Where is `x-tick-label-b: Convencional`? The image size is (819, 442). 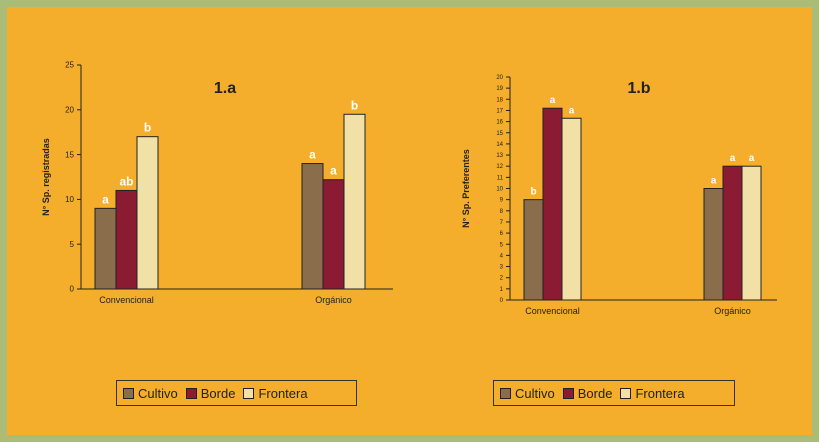 x-tick-label-b: Convencional is located at coordinates (552, 311).